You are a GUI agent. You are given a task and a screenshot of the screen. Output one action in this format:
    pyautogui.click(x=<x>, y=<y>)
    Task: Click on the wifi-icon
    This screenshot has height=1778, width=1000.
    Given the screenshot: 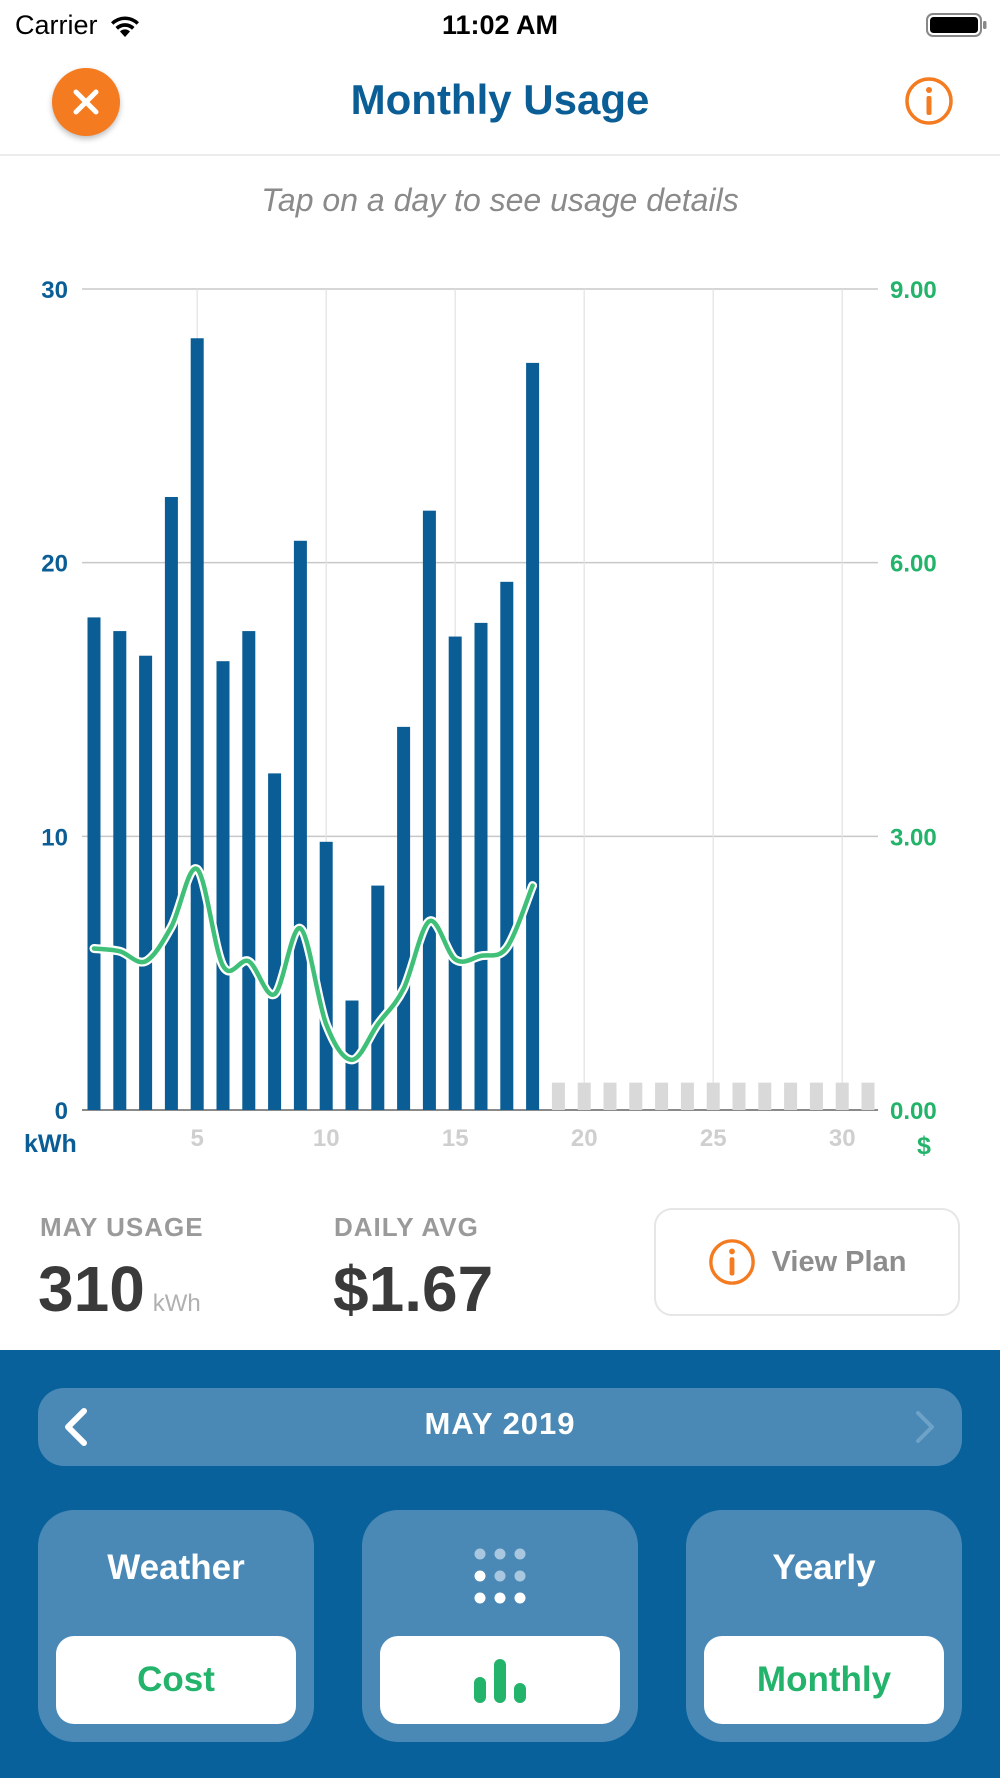 What is the action you would take?
    pyautogui.click(x=124, y=26)
    